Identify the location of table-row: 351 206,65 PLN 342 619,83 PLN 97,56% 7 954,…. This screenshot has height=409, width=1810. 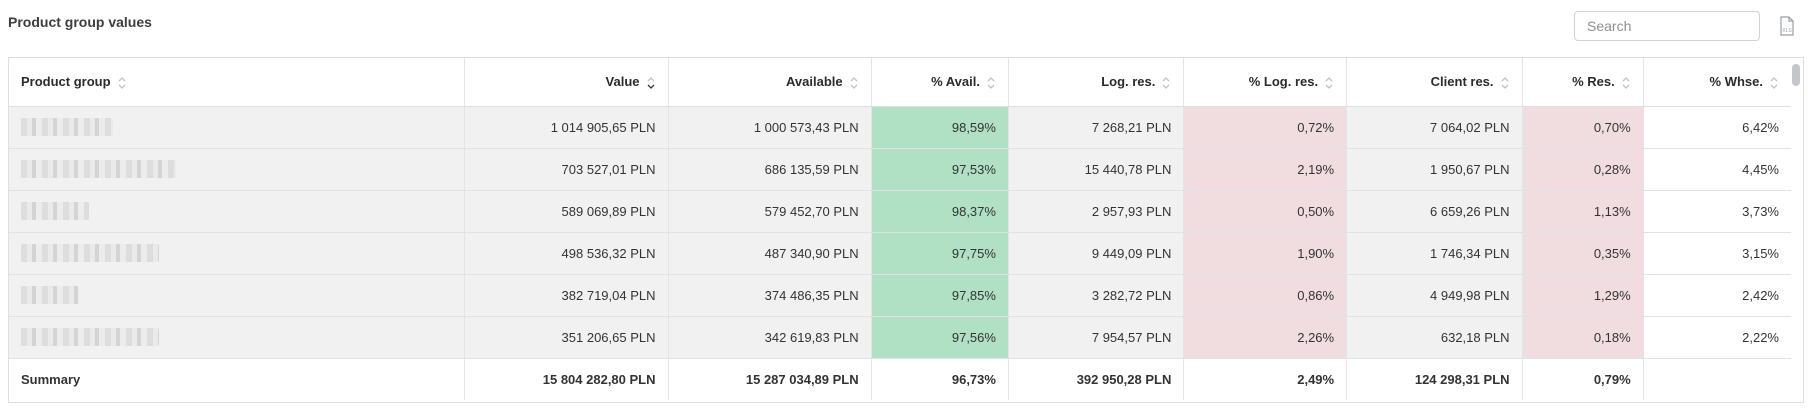
(900, 337).